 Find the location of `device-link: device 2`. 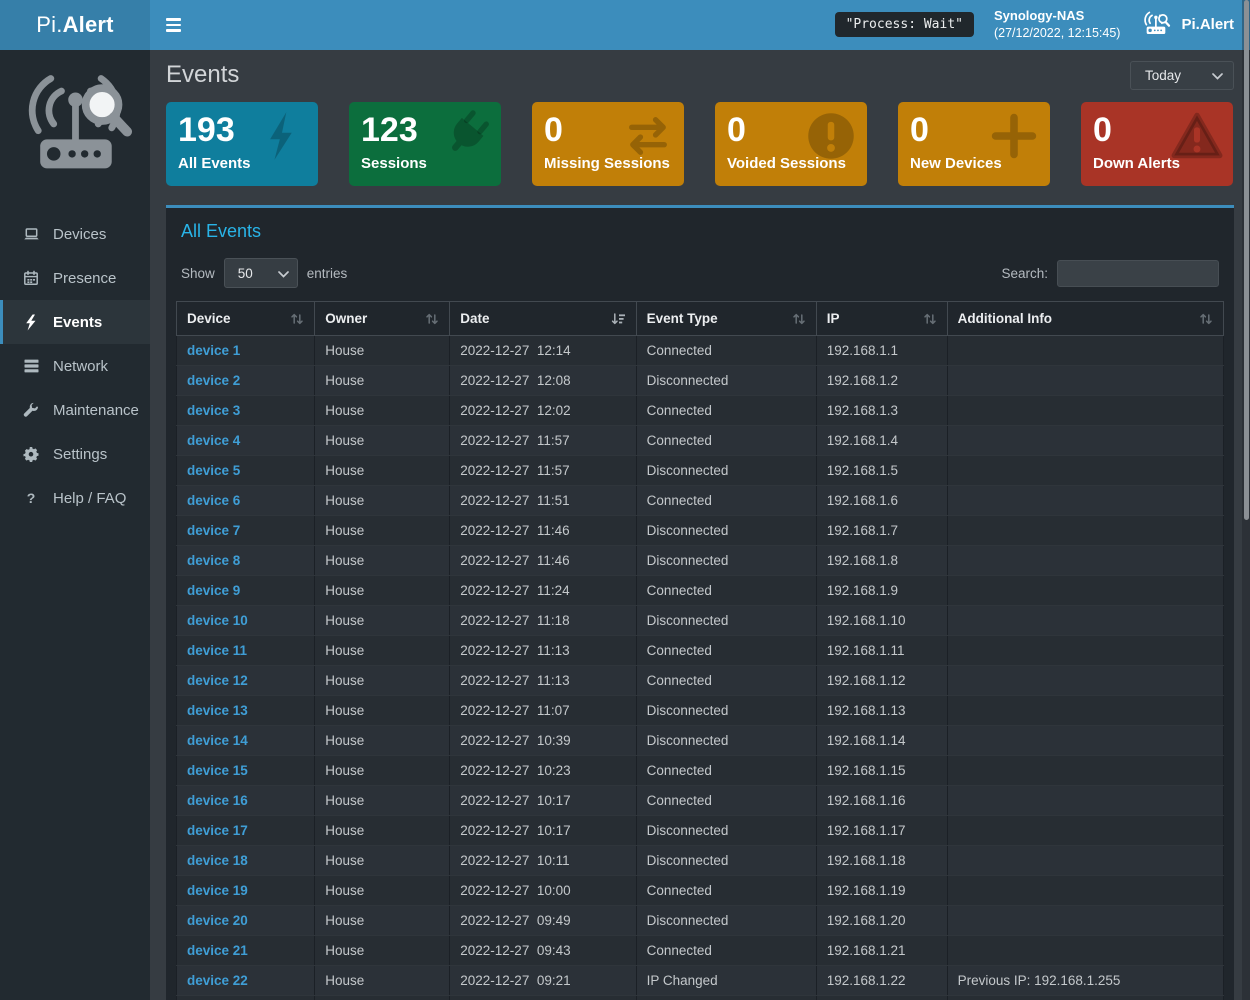

device-link: device 2 is located at coordinates (214, 380).